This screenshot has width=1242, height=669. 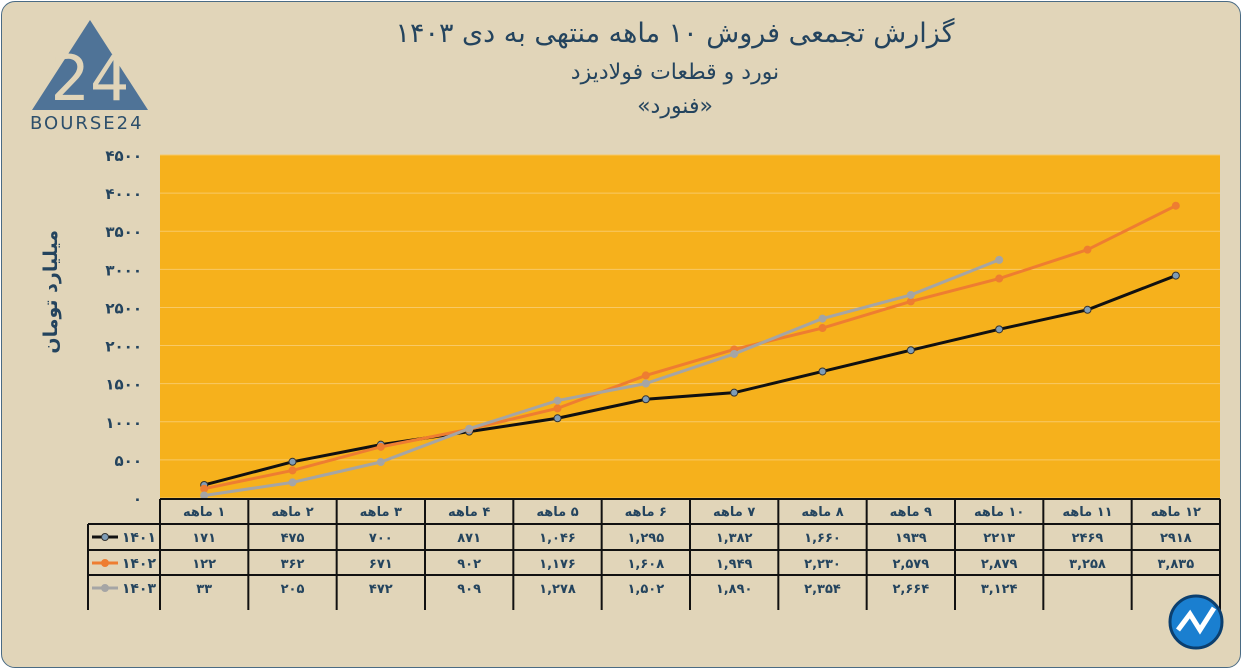 I want to click on logo-text: BOURSE24, so click(x=87, y=123).